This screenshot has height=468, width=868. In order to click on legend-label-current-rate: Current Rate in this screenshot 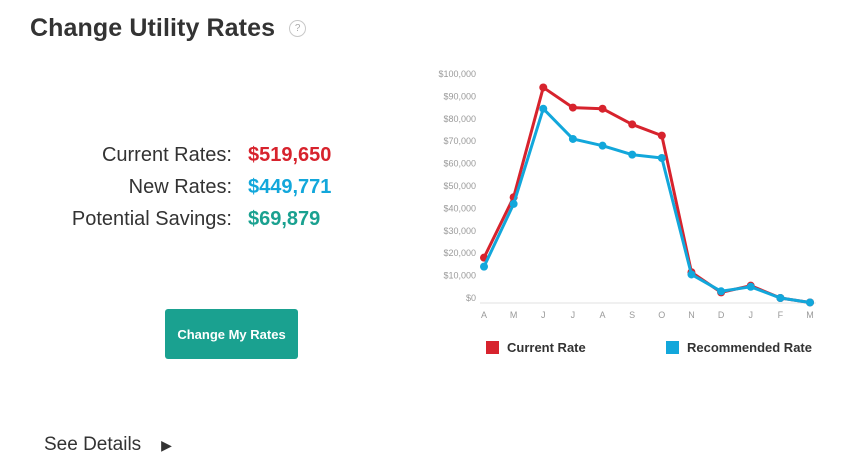, I will do `click(546, 347)`.